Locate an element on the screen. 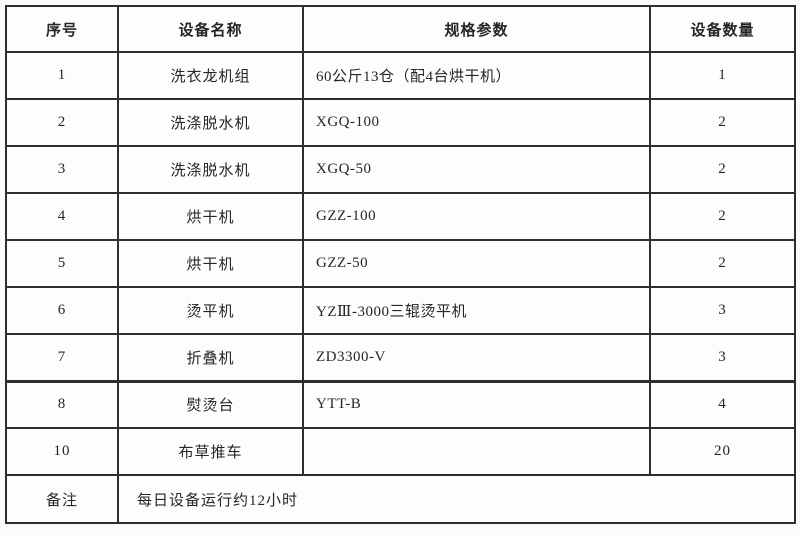 The height and width of the screenshot is (536, 800). spec-cell: GZZ-100 is located at coordinates (476, 216).